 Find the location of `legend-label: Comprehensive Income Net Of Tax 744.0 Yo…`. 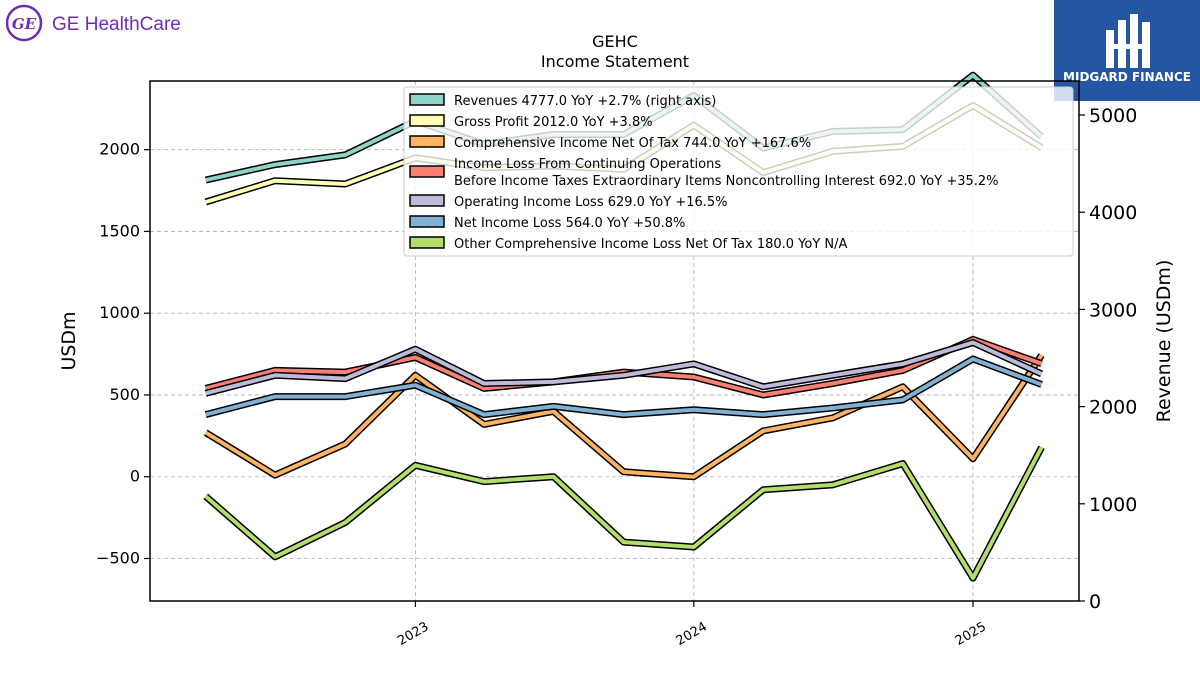

legend-label: Comprehensive Income Net Of Tax 744.0 Yo… is located at coordinates (632, 143).